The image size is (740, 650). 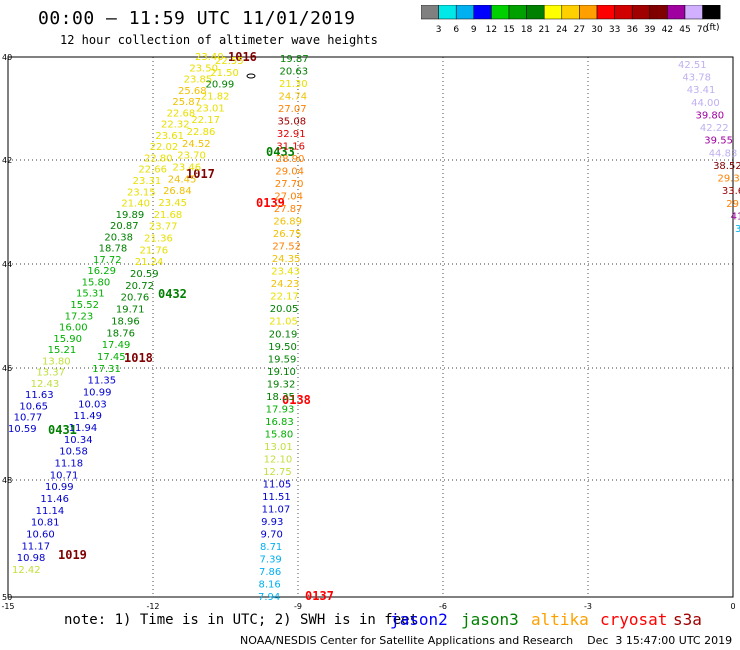 I want to click on wave-height-value: 24.35, so click(x=286, y=259).